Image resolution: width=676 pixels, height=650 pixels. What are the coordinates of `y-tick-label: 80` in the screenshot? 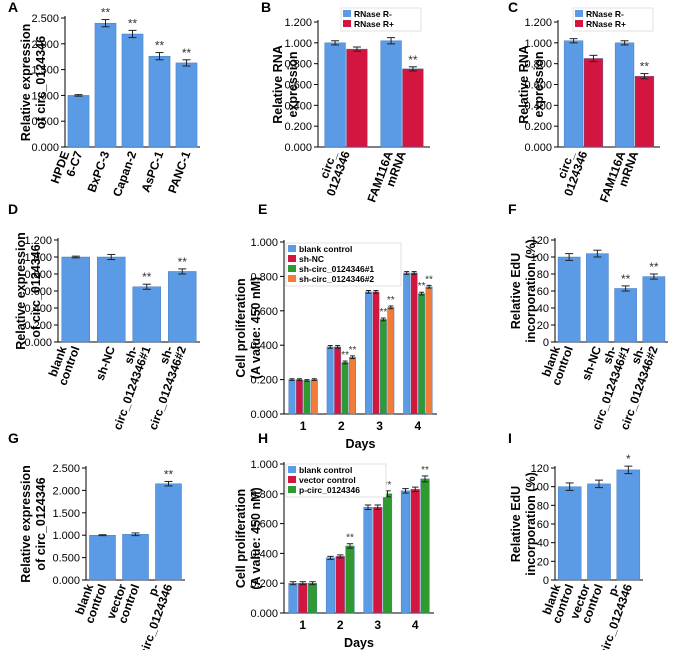 It's located at (543, 275).